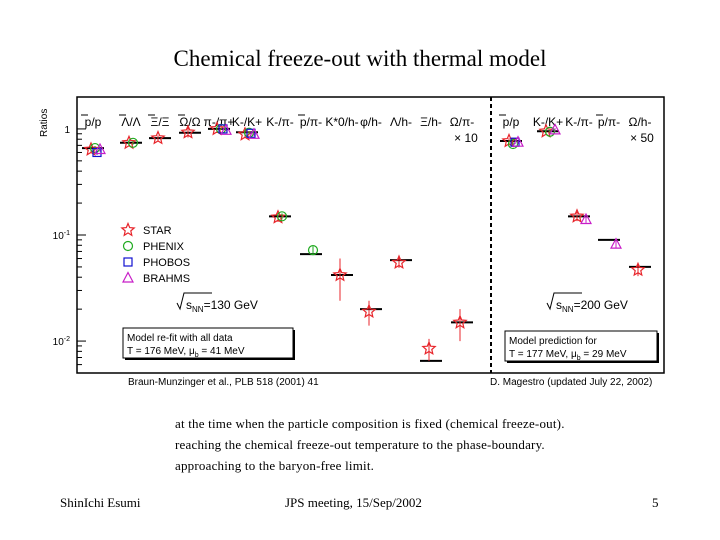 The image size is (720, 540). Describe the element at coordinates (128, 246) in the screenshot. I see `legend-marker-phenix` at that location.